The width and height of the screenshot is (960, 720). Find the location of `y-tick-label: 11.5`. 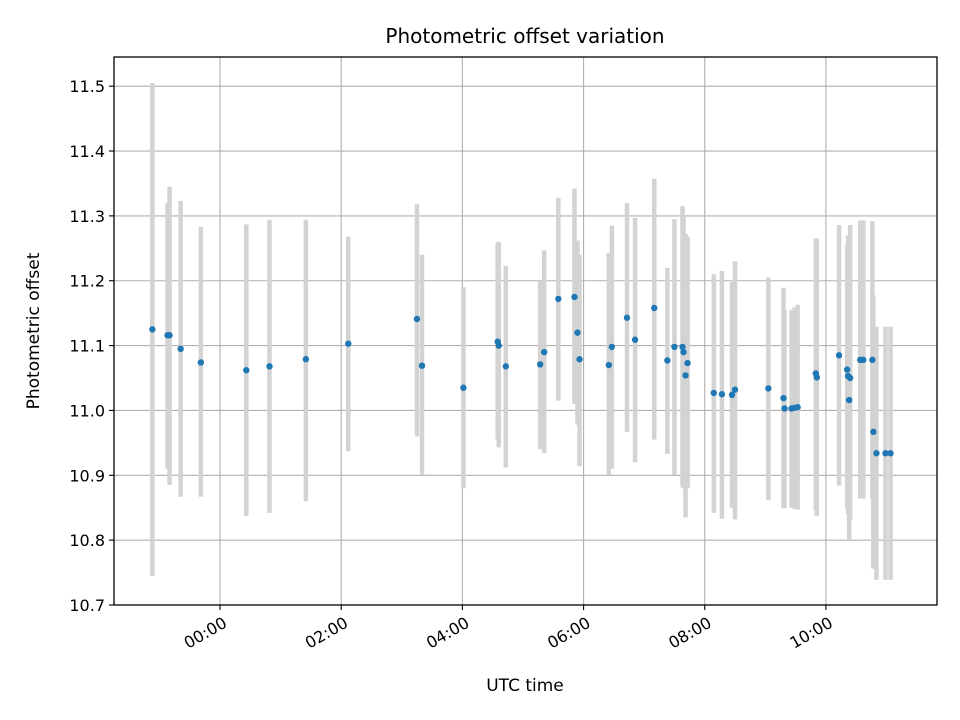

y-tick-label: 11.5 is located at coordinates (87, 86).